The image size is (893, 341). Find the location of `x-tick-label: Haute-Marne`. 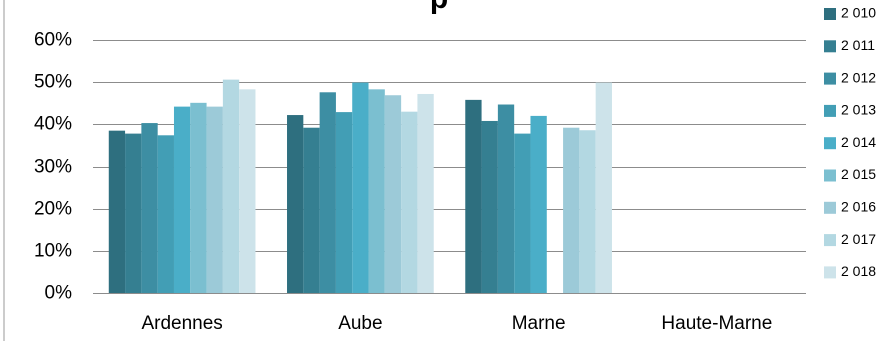

x-tick-label: Haute-Marne is located at coordinates (716, 323).